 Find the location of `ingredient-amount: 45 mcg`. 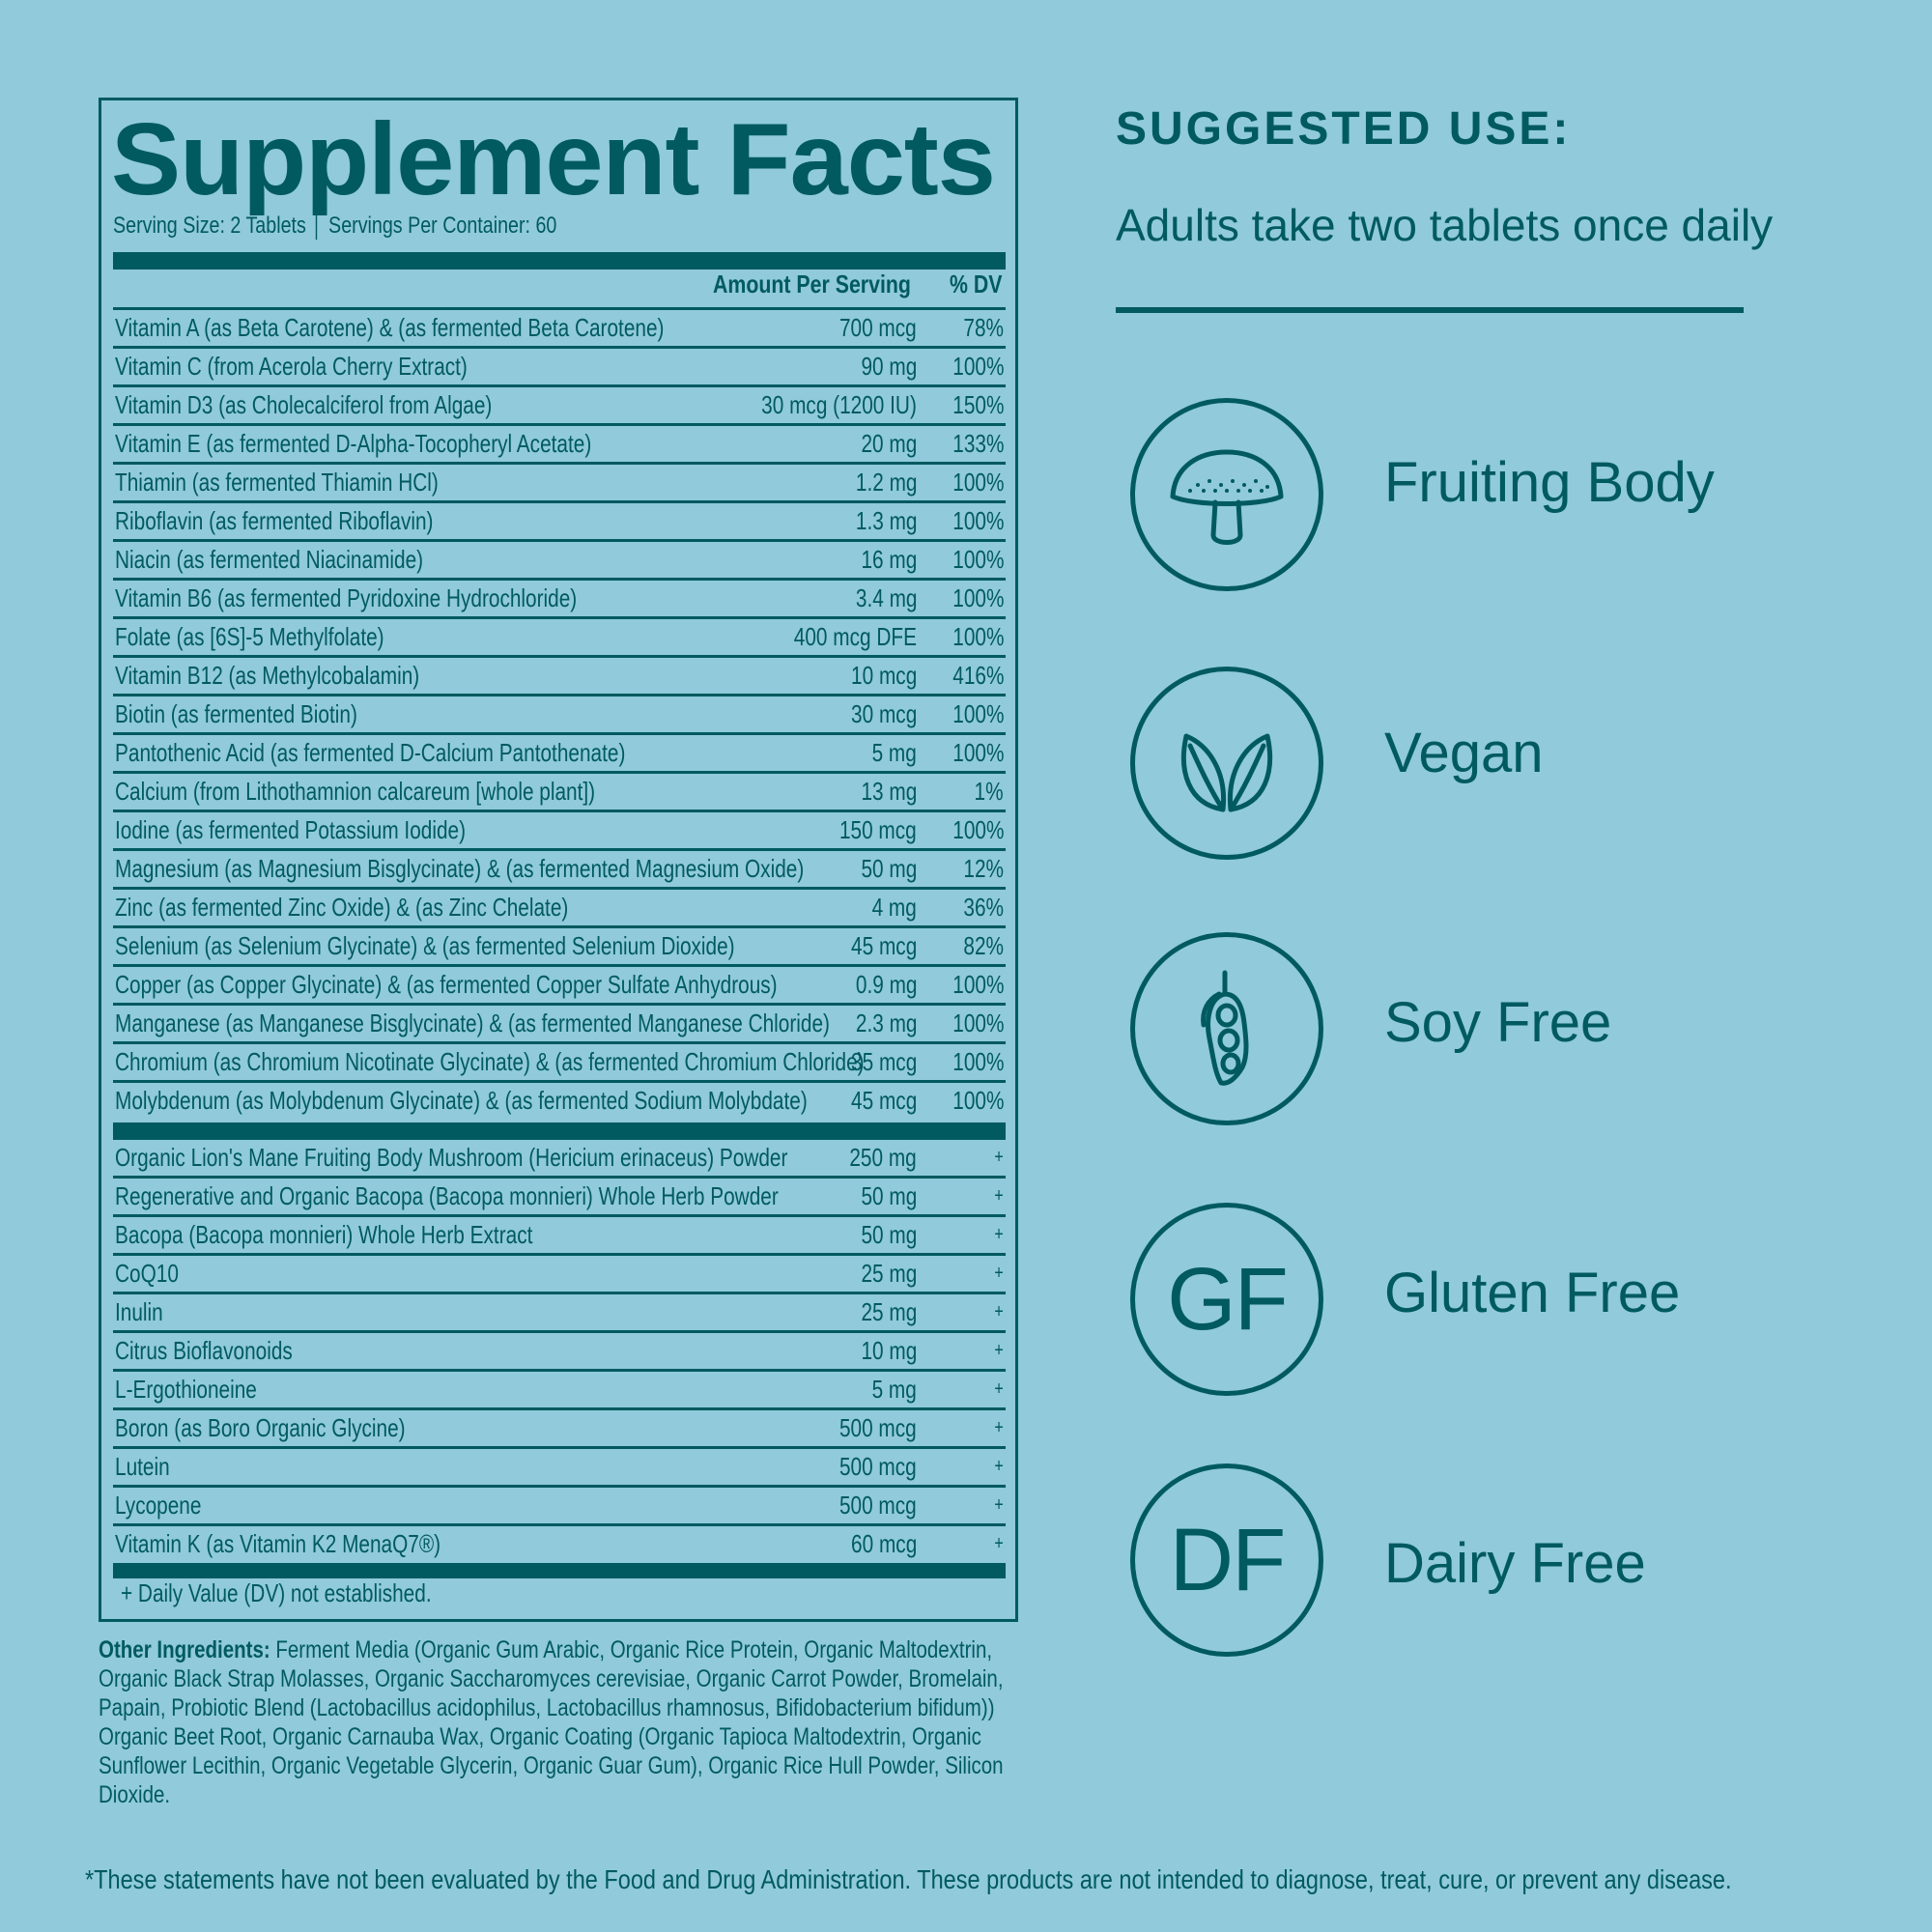

ingredient-amount: 45 mcg is located at coordinates (883, 945).